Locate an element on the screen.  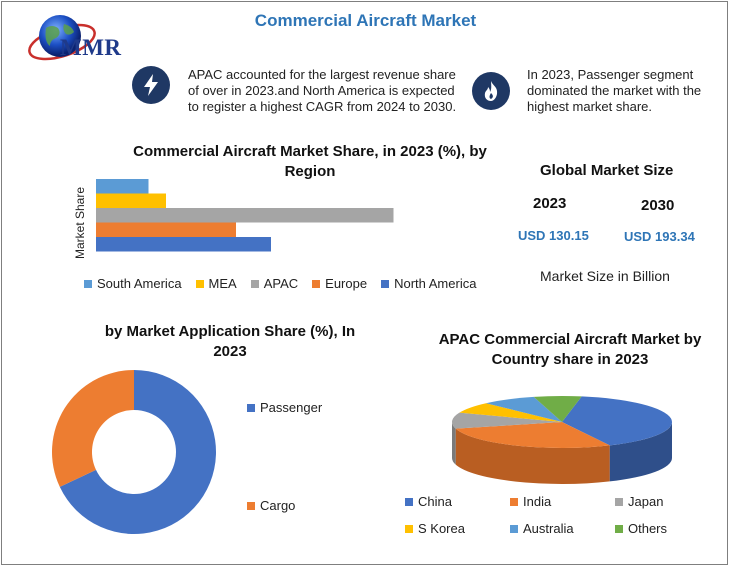
flame-icon is located at coordinates (491, 91).